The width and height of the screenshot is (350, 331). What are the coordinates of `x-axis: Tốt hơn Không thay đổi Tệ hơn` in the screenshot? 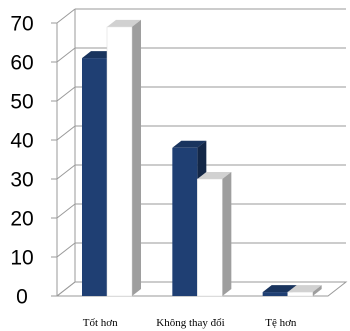 It's located at (190, 323).